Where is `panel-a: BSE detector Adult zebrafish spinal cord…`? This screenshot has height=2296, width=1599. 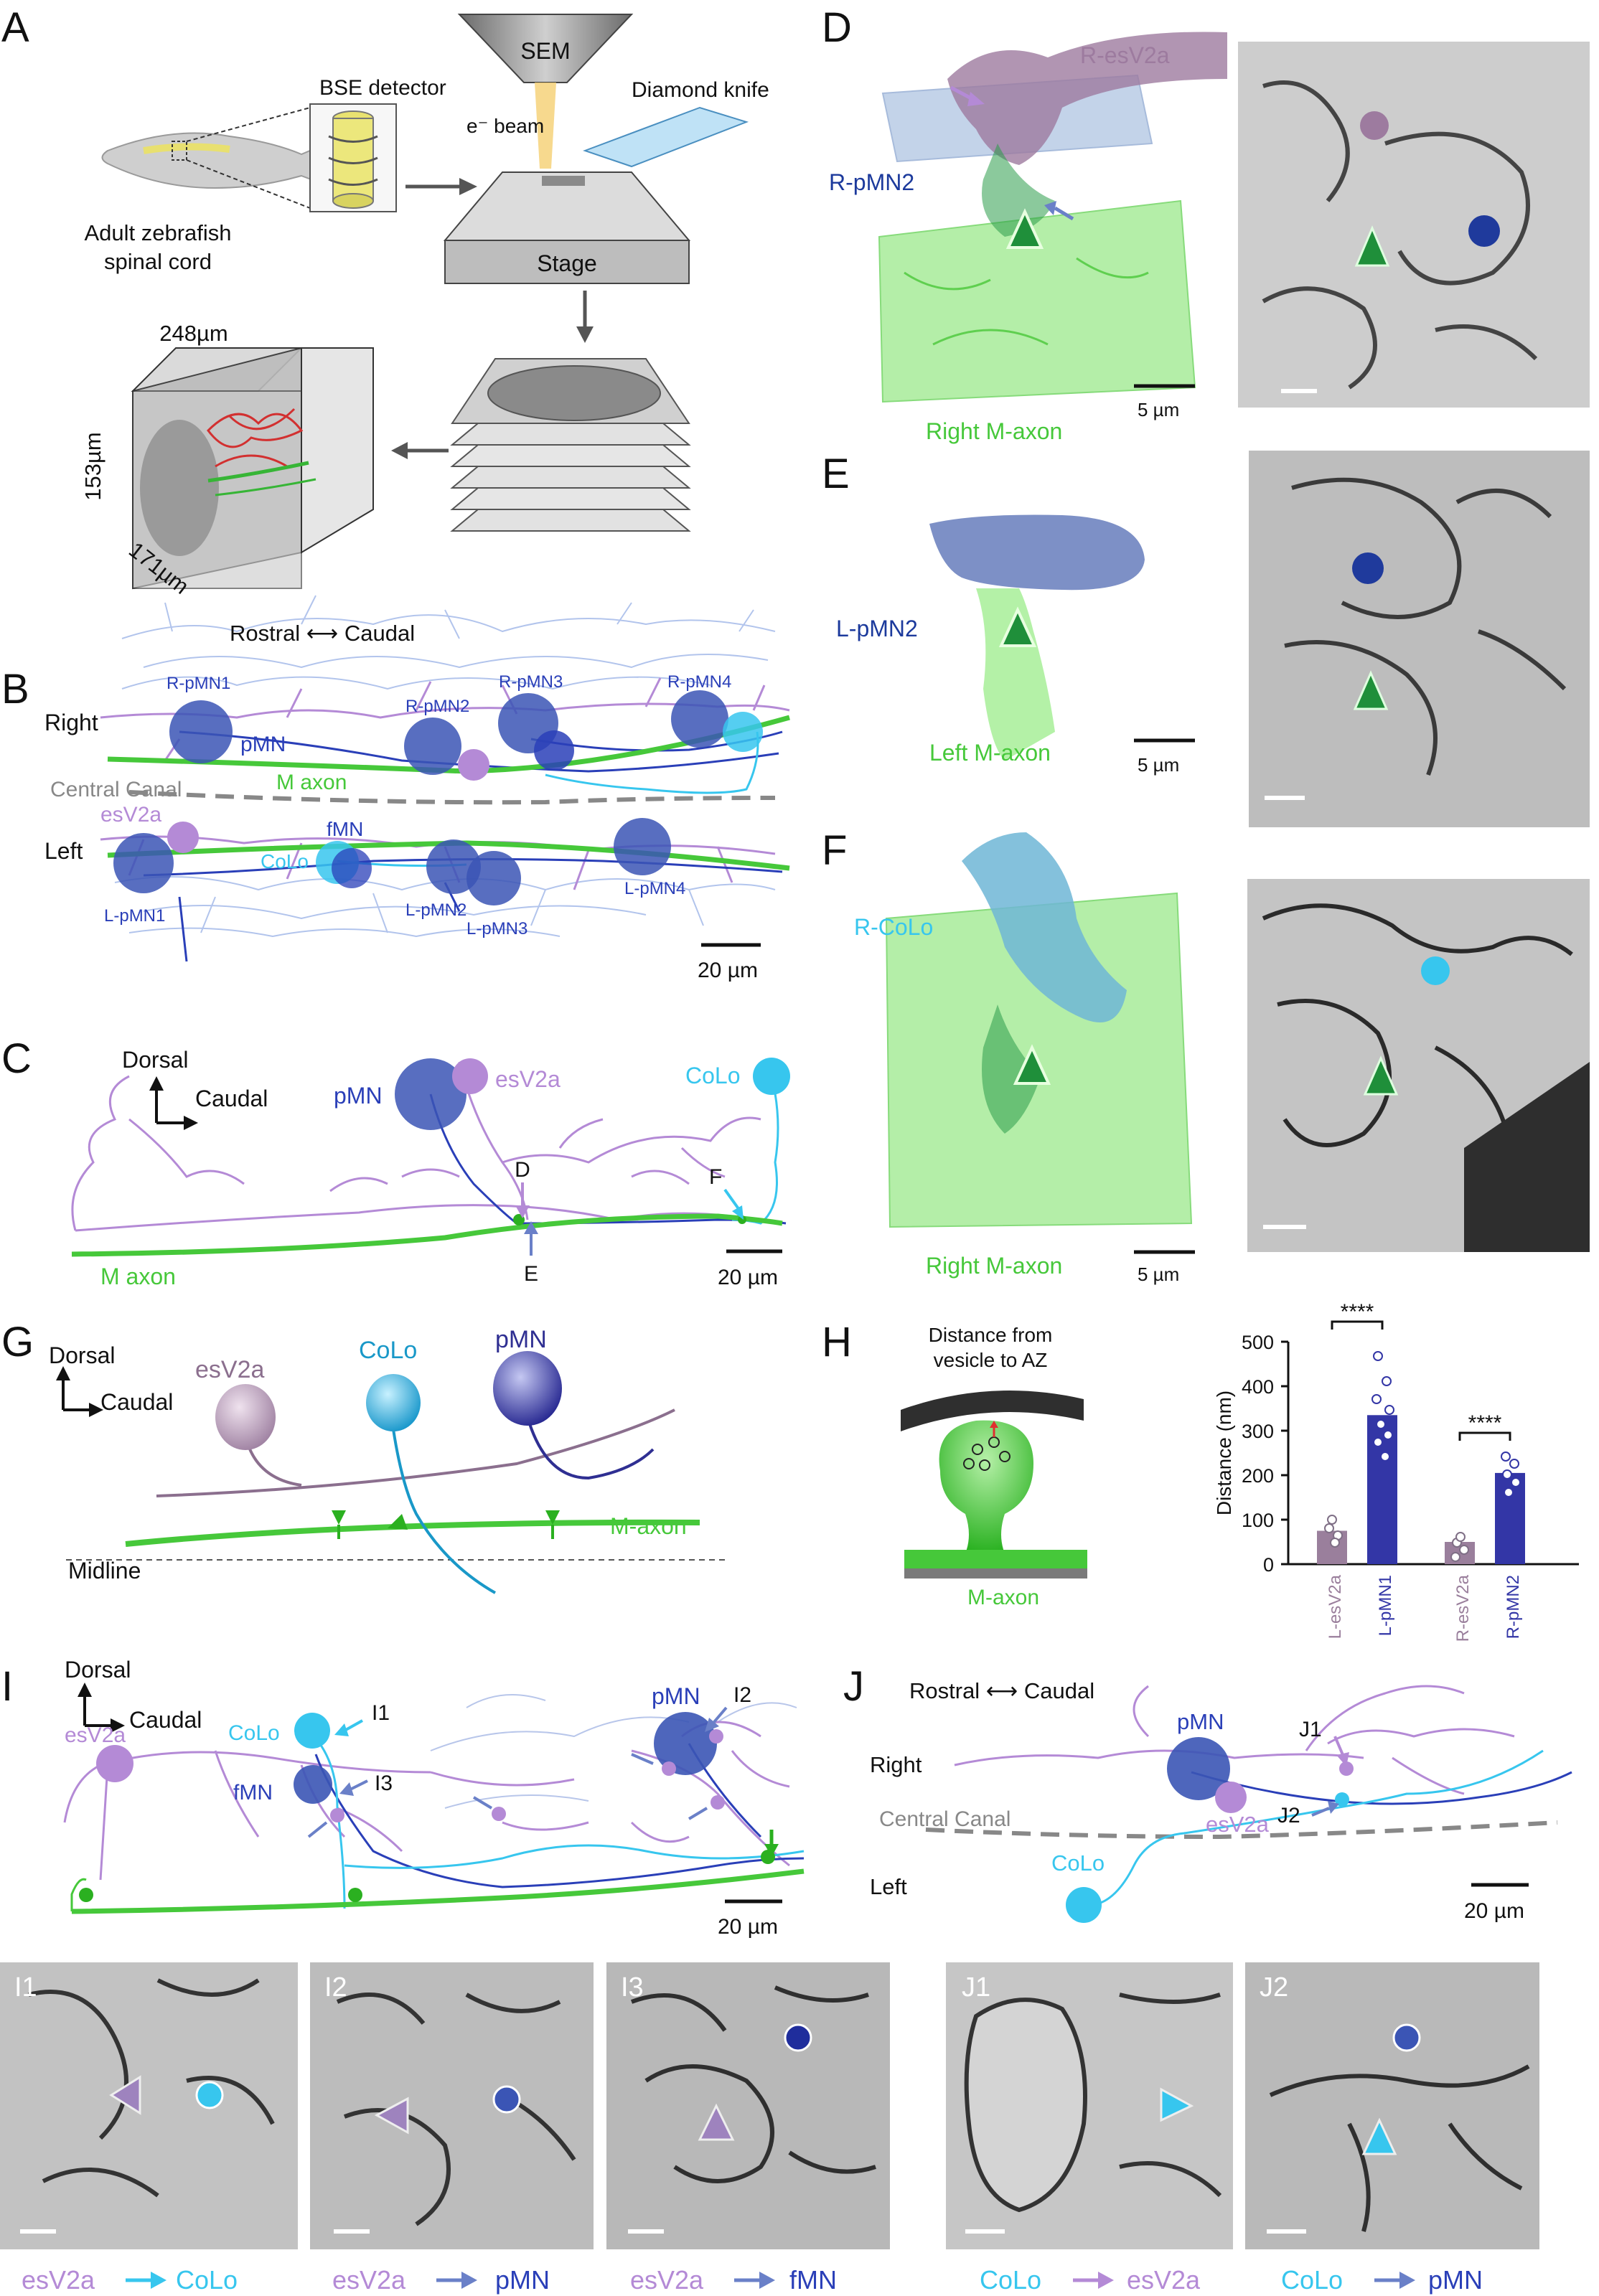 panel-a: BSE detector Adult zebrafish spinal cord… is located at coordinates (424, 307).